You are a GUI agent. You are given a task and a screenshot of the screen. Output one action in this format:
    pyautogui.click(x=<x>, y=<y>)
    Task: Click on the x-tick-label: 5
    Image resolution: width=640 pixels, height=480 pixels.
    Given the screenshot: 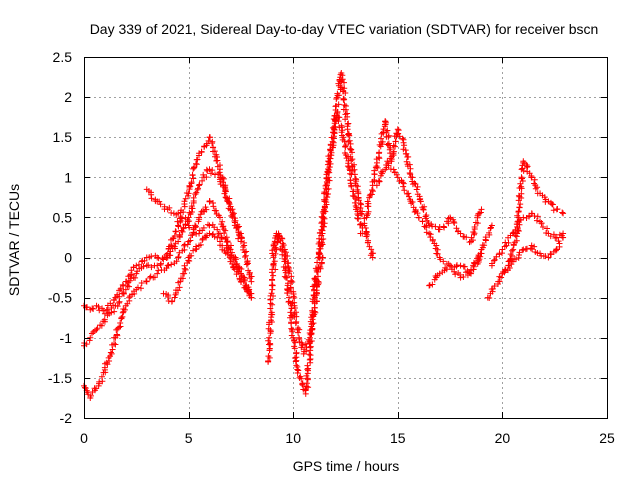 What is the action you would take?
    pyautogui.click(x=189, y=438)
    